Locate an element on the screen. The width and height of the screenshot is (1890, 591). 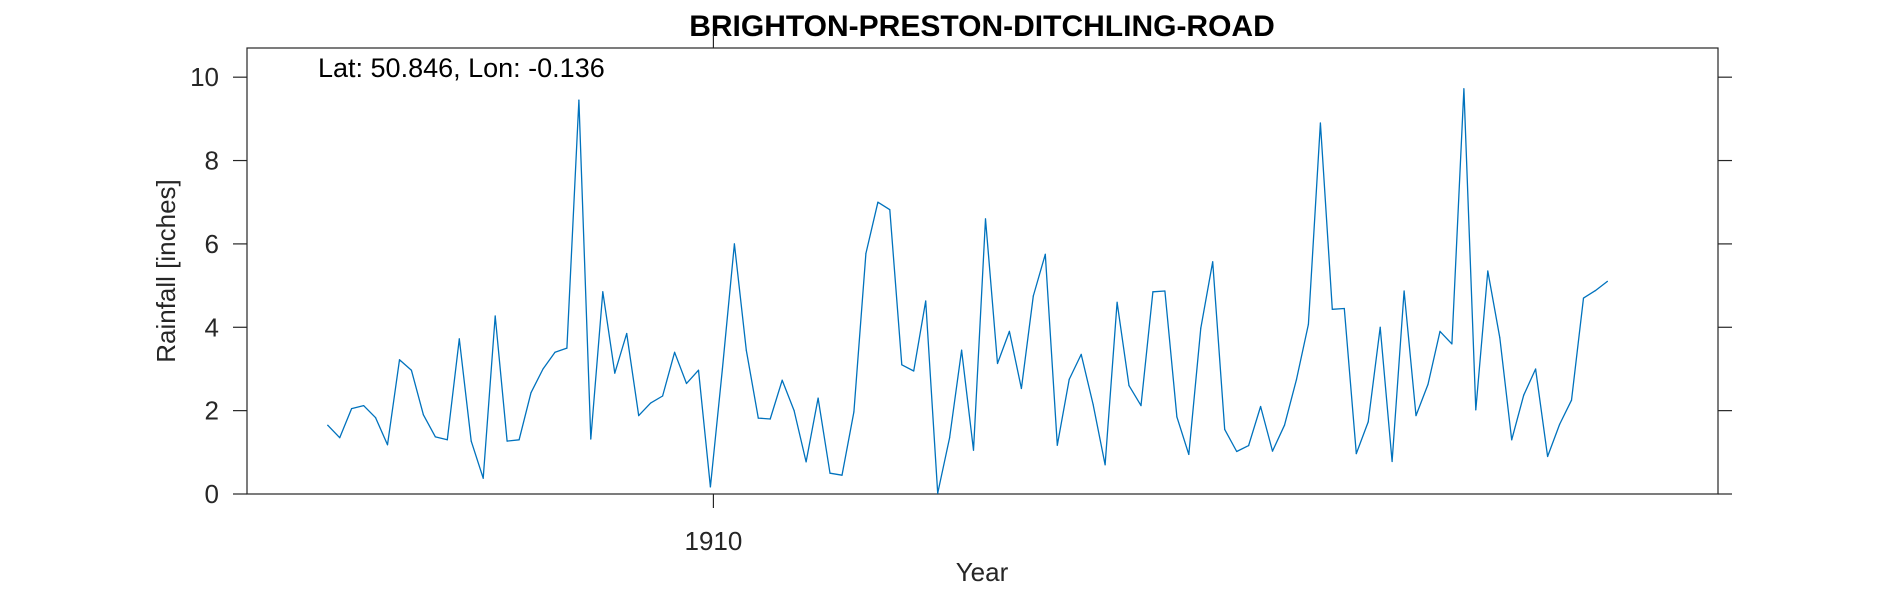
y-tick-label: 2 is located at coordinates (212, 411).